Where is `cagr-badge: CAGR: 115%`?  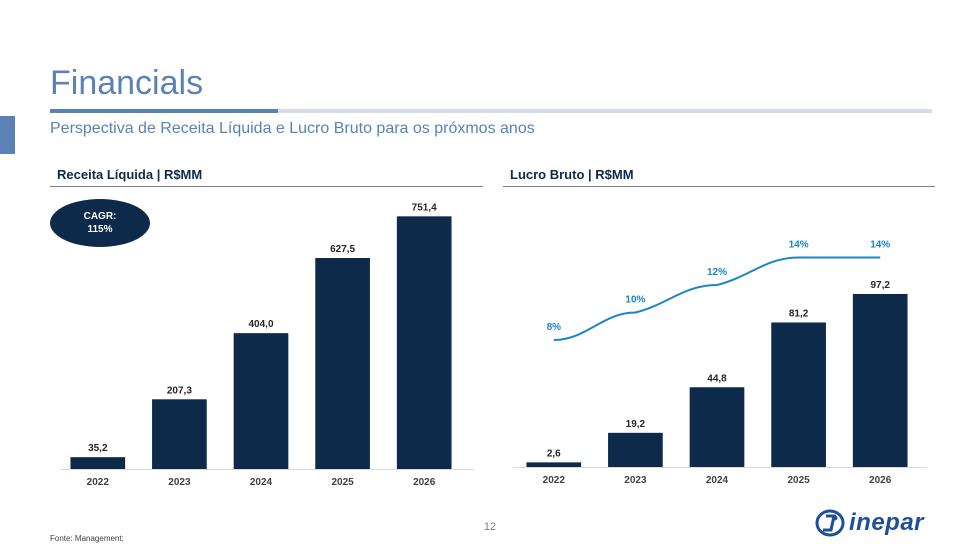
cagr-badge: CAGR: 115% is located at coordinates (100, 223).